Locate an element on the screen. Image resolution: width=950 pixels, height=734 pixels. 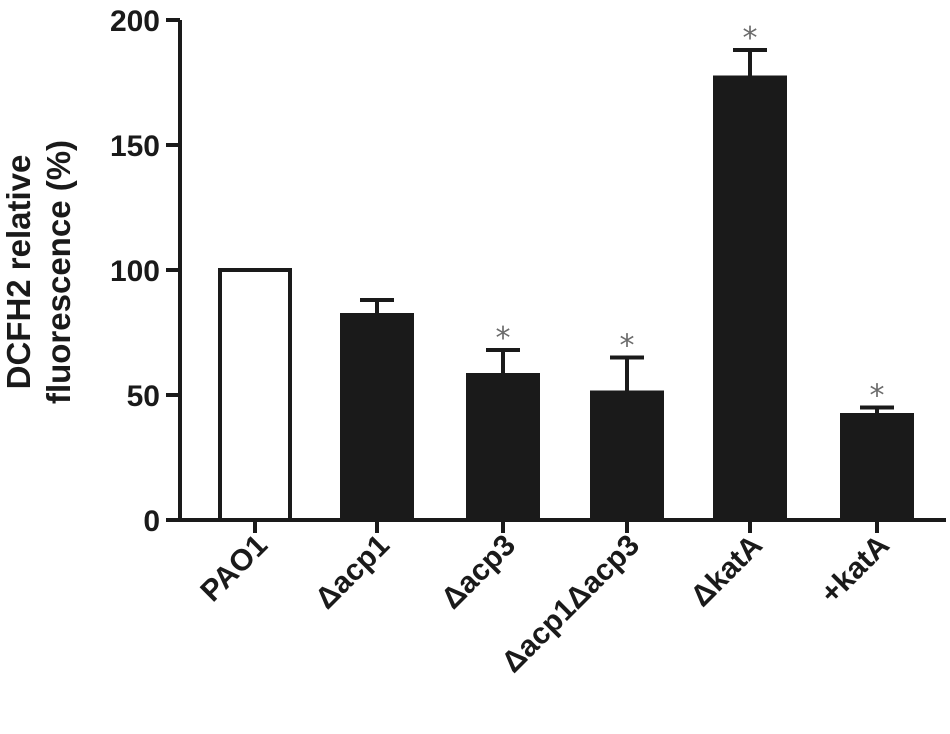
x-label-2: Δacp3 is located at coordinates (478, 572).